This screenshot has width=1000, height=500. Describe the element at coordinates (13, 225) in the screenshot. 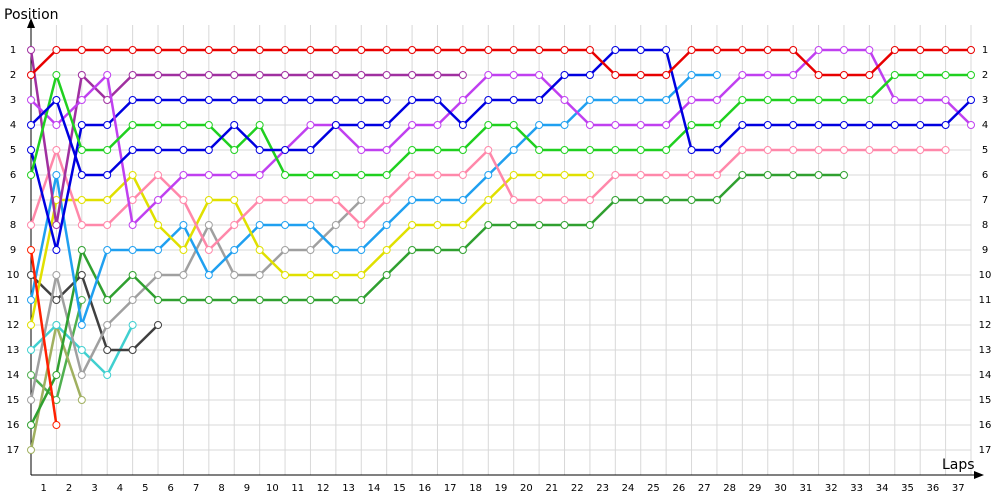

I see `y-tick-label: 8` at that location.